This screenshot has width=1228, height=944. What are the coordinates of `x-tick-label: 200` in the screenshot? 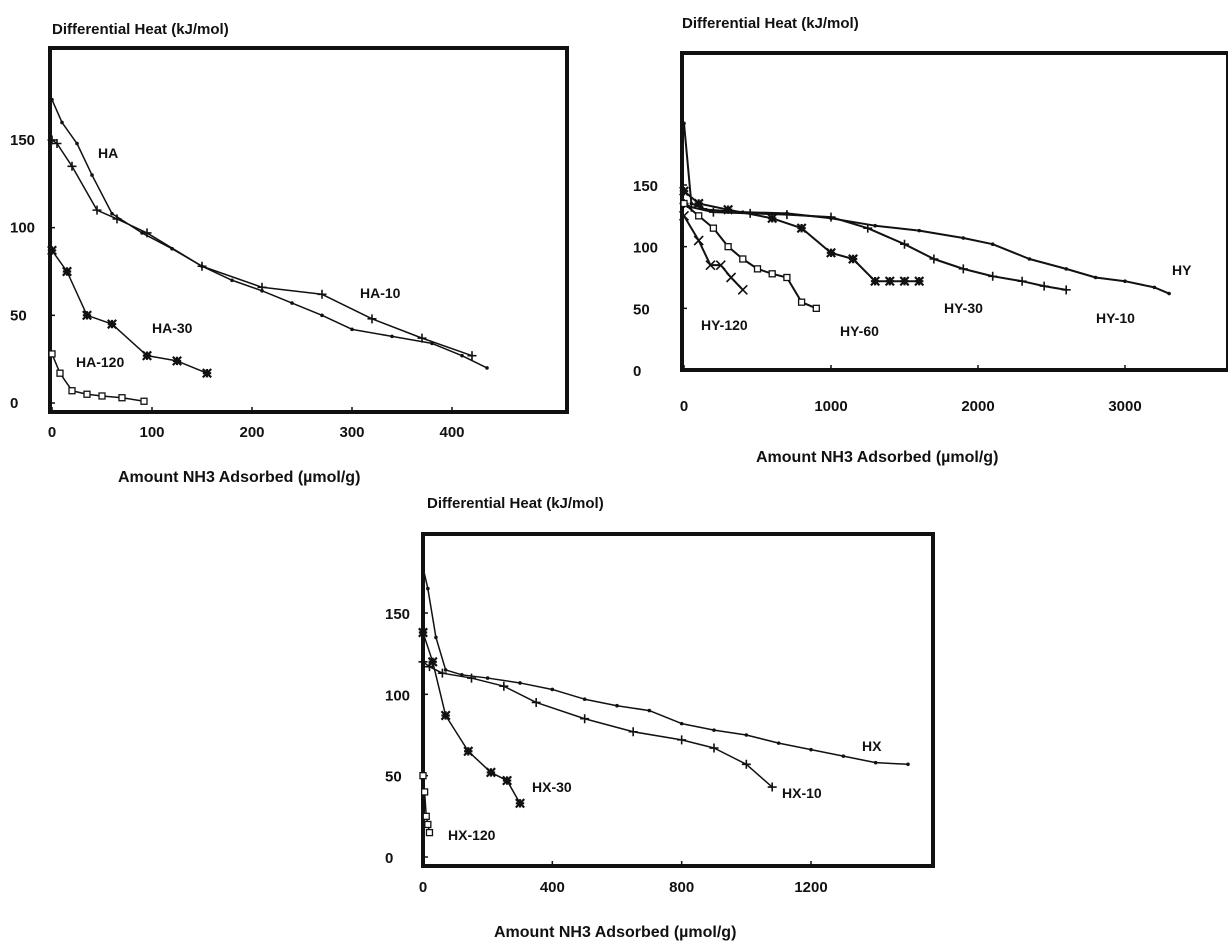 It's located at (251, 432).